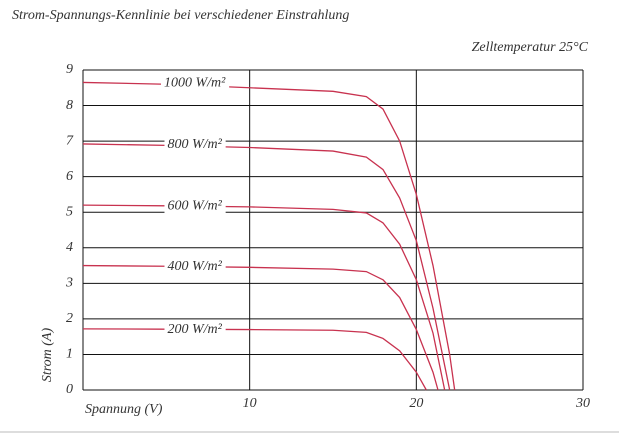 The image size is (619, 440). Describe the element at coordinates (69, 283) in the screenshot. I see `y-tick-label: 3` at that location.